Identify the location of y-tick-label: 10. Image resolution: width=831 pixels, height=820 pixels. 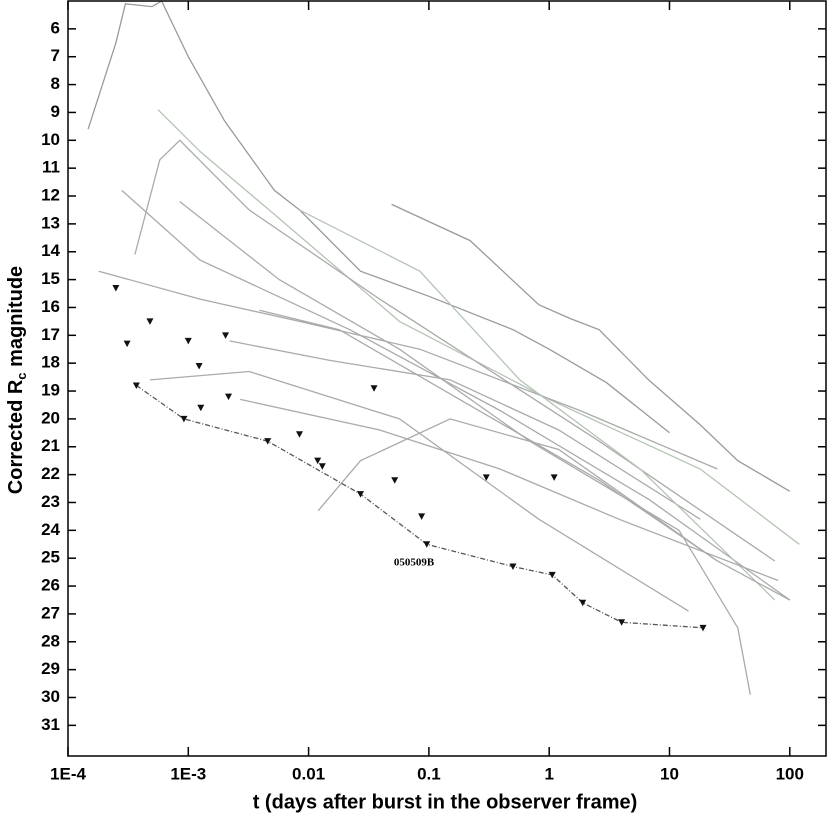
(50, 139).